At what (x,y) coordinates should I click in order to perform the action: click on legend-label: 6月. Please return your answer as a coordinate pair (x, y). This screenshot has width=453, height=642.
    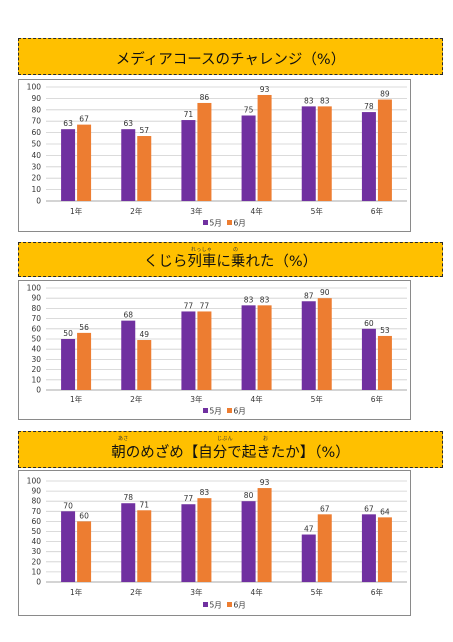
    Looking at the image, I should click on (240, 223).